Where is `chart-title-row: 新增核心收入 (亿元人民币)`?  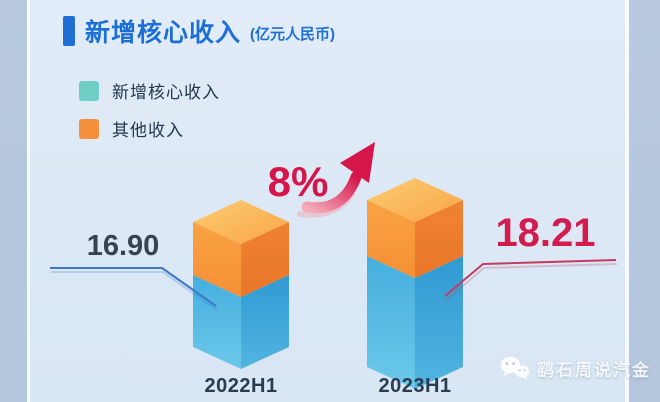 chart-title-row: 新增核心收入 (亿元人民币) is located at coordinates (199, 31).